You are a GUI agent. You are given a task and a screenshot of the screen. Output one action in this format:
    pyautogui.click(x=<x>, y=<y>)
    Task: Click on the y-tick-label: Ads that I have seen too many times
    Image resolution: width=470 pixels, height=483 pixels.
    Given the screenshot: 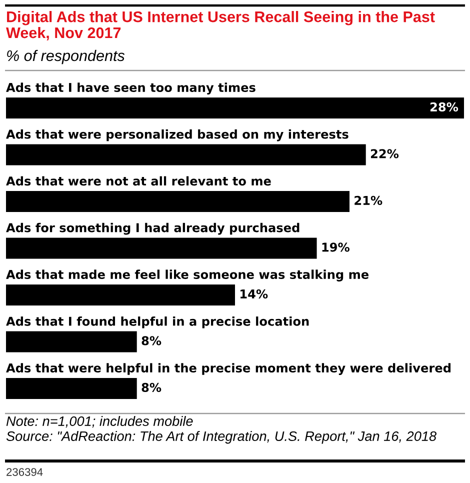 What is the action you would take?
    pyautogui.click(x=131, y=88)
    